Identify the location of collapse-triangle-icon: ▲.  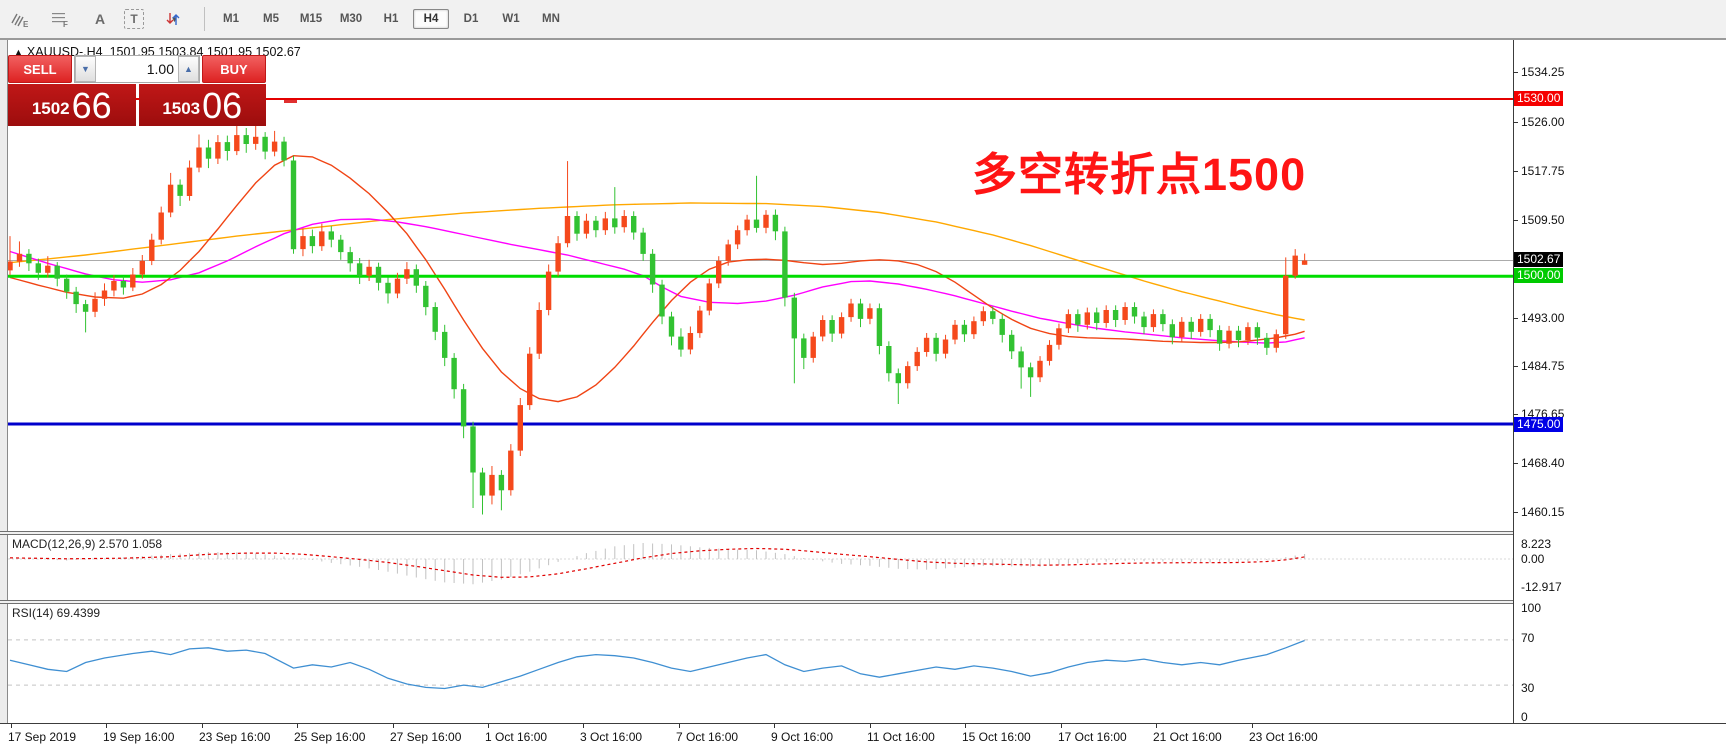
(18, 52).